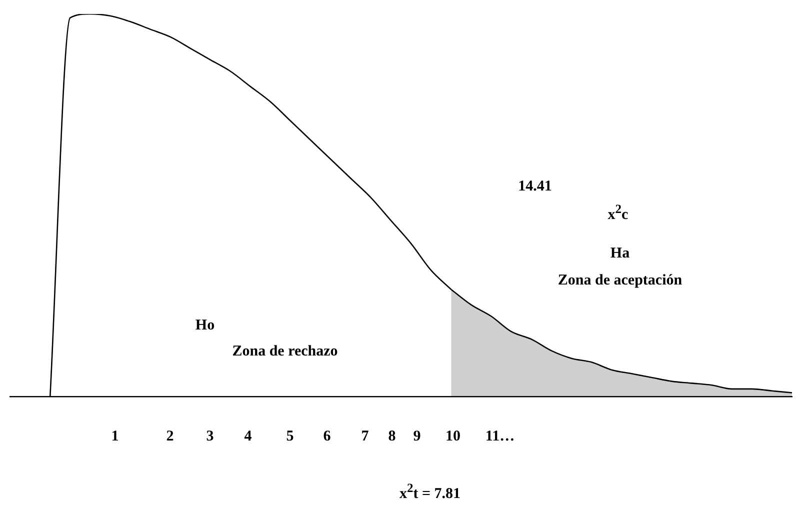  What do you see at coordinates (290, 436) in the screenshot?
I see `text: 5` at bounding box center [290, 436].